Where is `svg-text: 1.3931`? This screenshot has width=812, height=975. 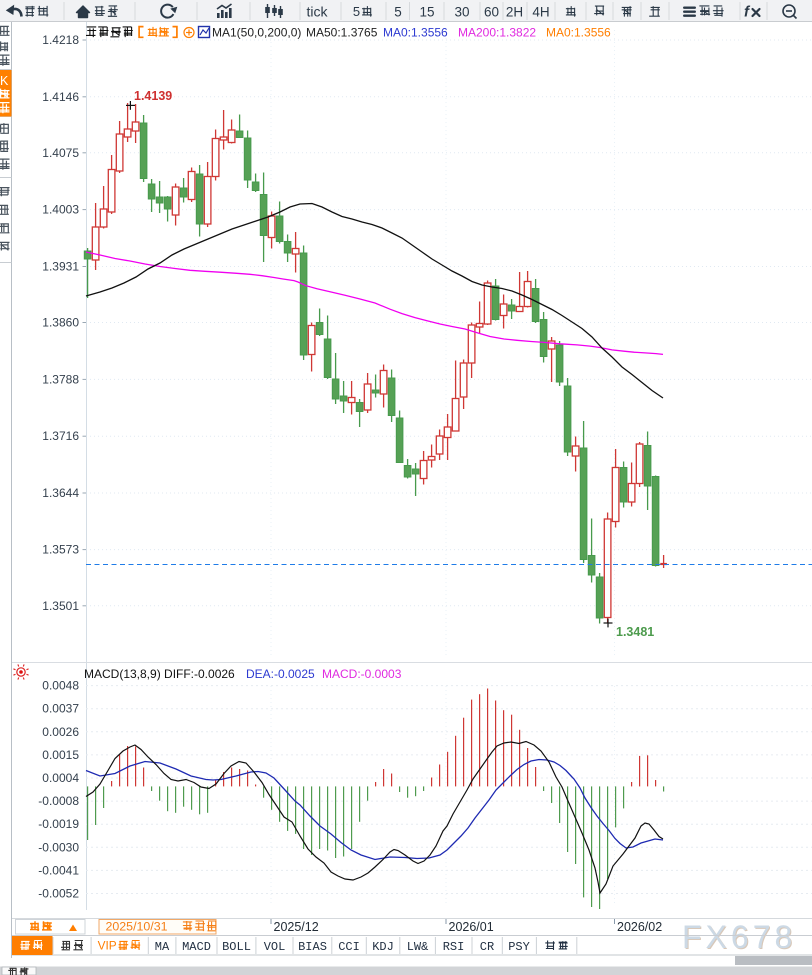
svg-text: 1.3931 is located at coordinates (60, 267).